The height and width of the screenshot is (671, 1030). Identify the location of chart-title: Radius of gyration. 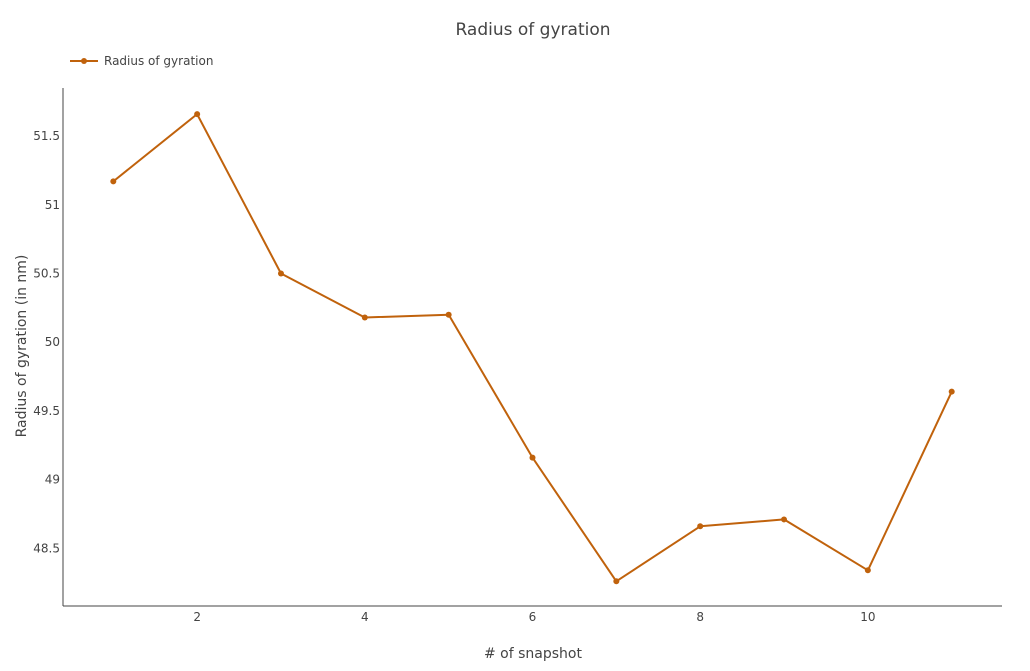
(532, 30).